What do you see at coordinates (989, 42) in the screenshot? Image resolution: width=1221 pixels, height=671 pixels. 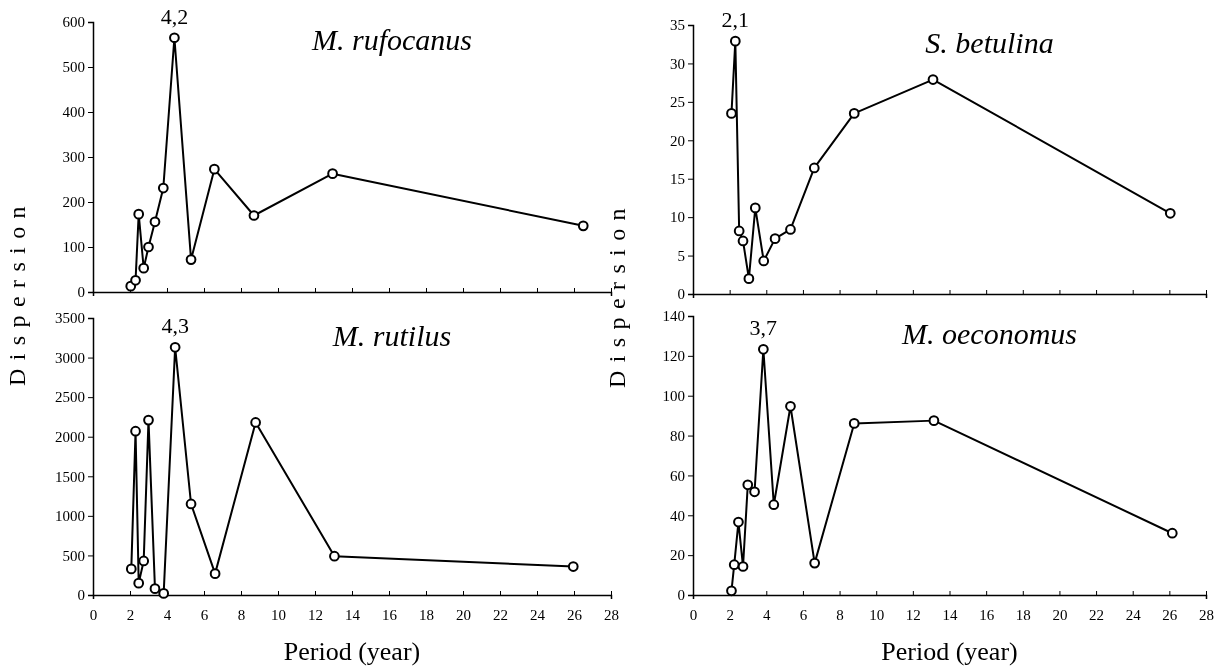 I see `chart-title: S. betulina` at bounding box center [989, 42].